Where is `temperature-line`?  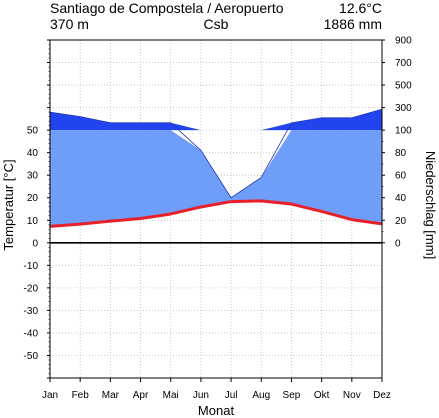 temperature-line is located at coordinates (216, 213).